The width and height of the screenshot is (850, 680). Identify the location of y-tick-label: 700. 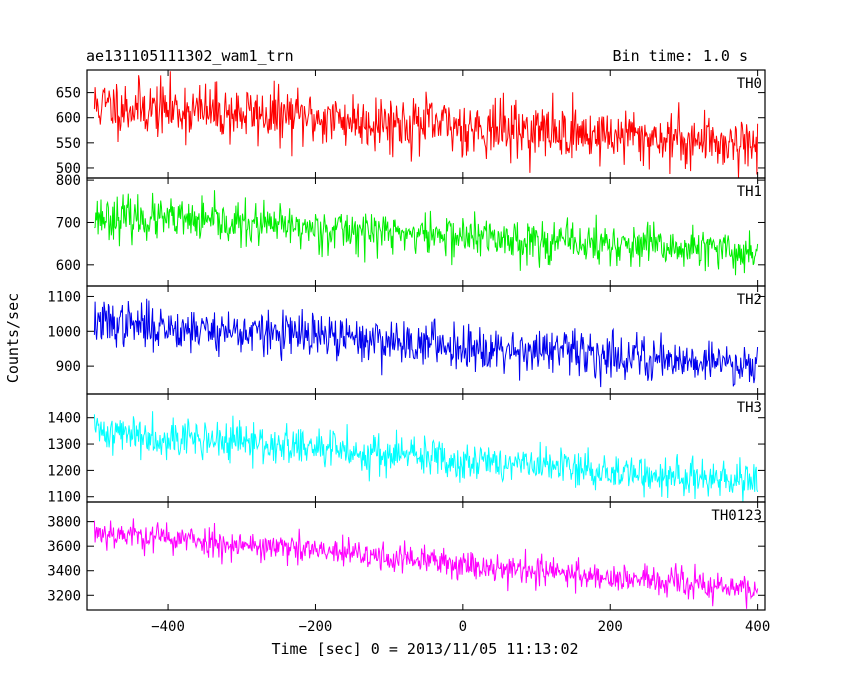
(68, 223).